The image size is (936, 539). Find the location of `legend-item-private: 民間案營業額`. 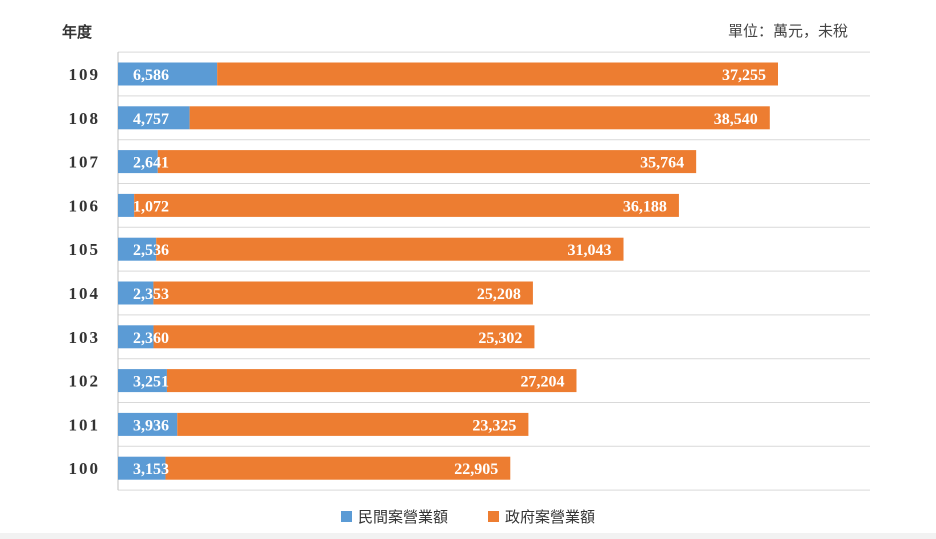

legend-item-private: 民間案營業額 is located at coordinates (394, 516).